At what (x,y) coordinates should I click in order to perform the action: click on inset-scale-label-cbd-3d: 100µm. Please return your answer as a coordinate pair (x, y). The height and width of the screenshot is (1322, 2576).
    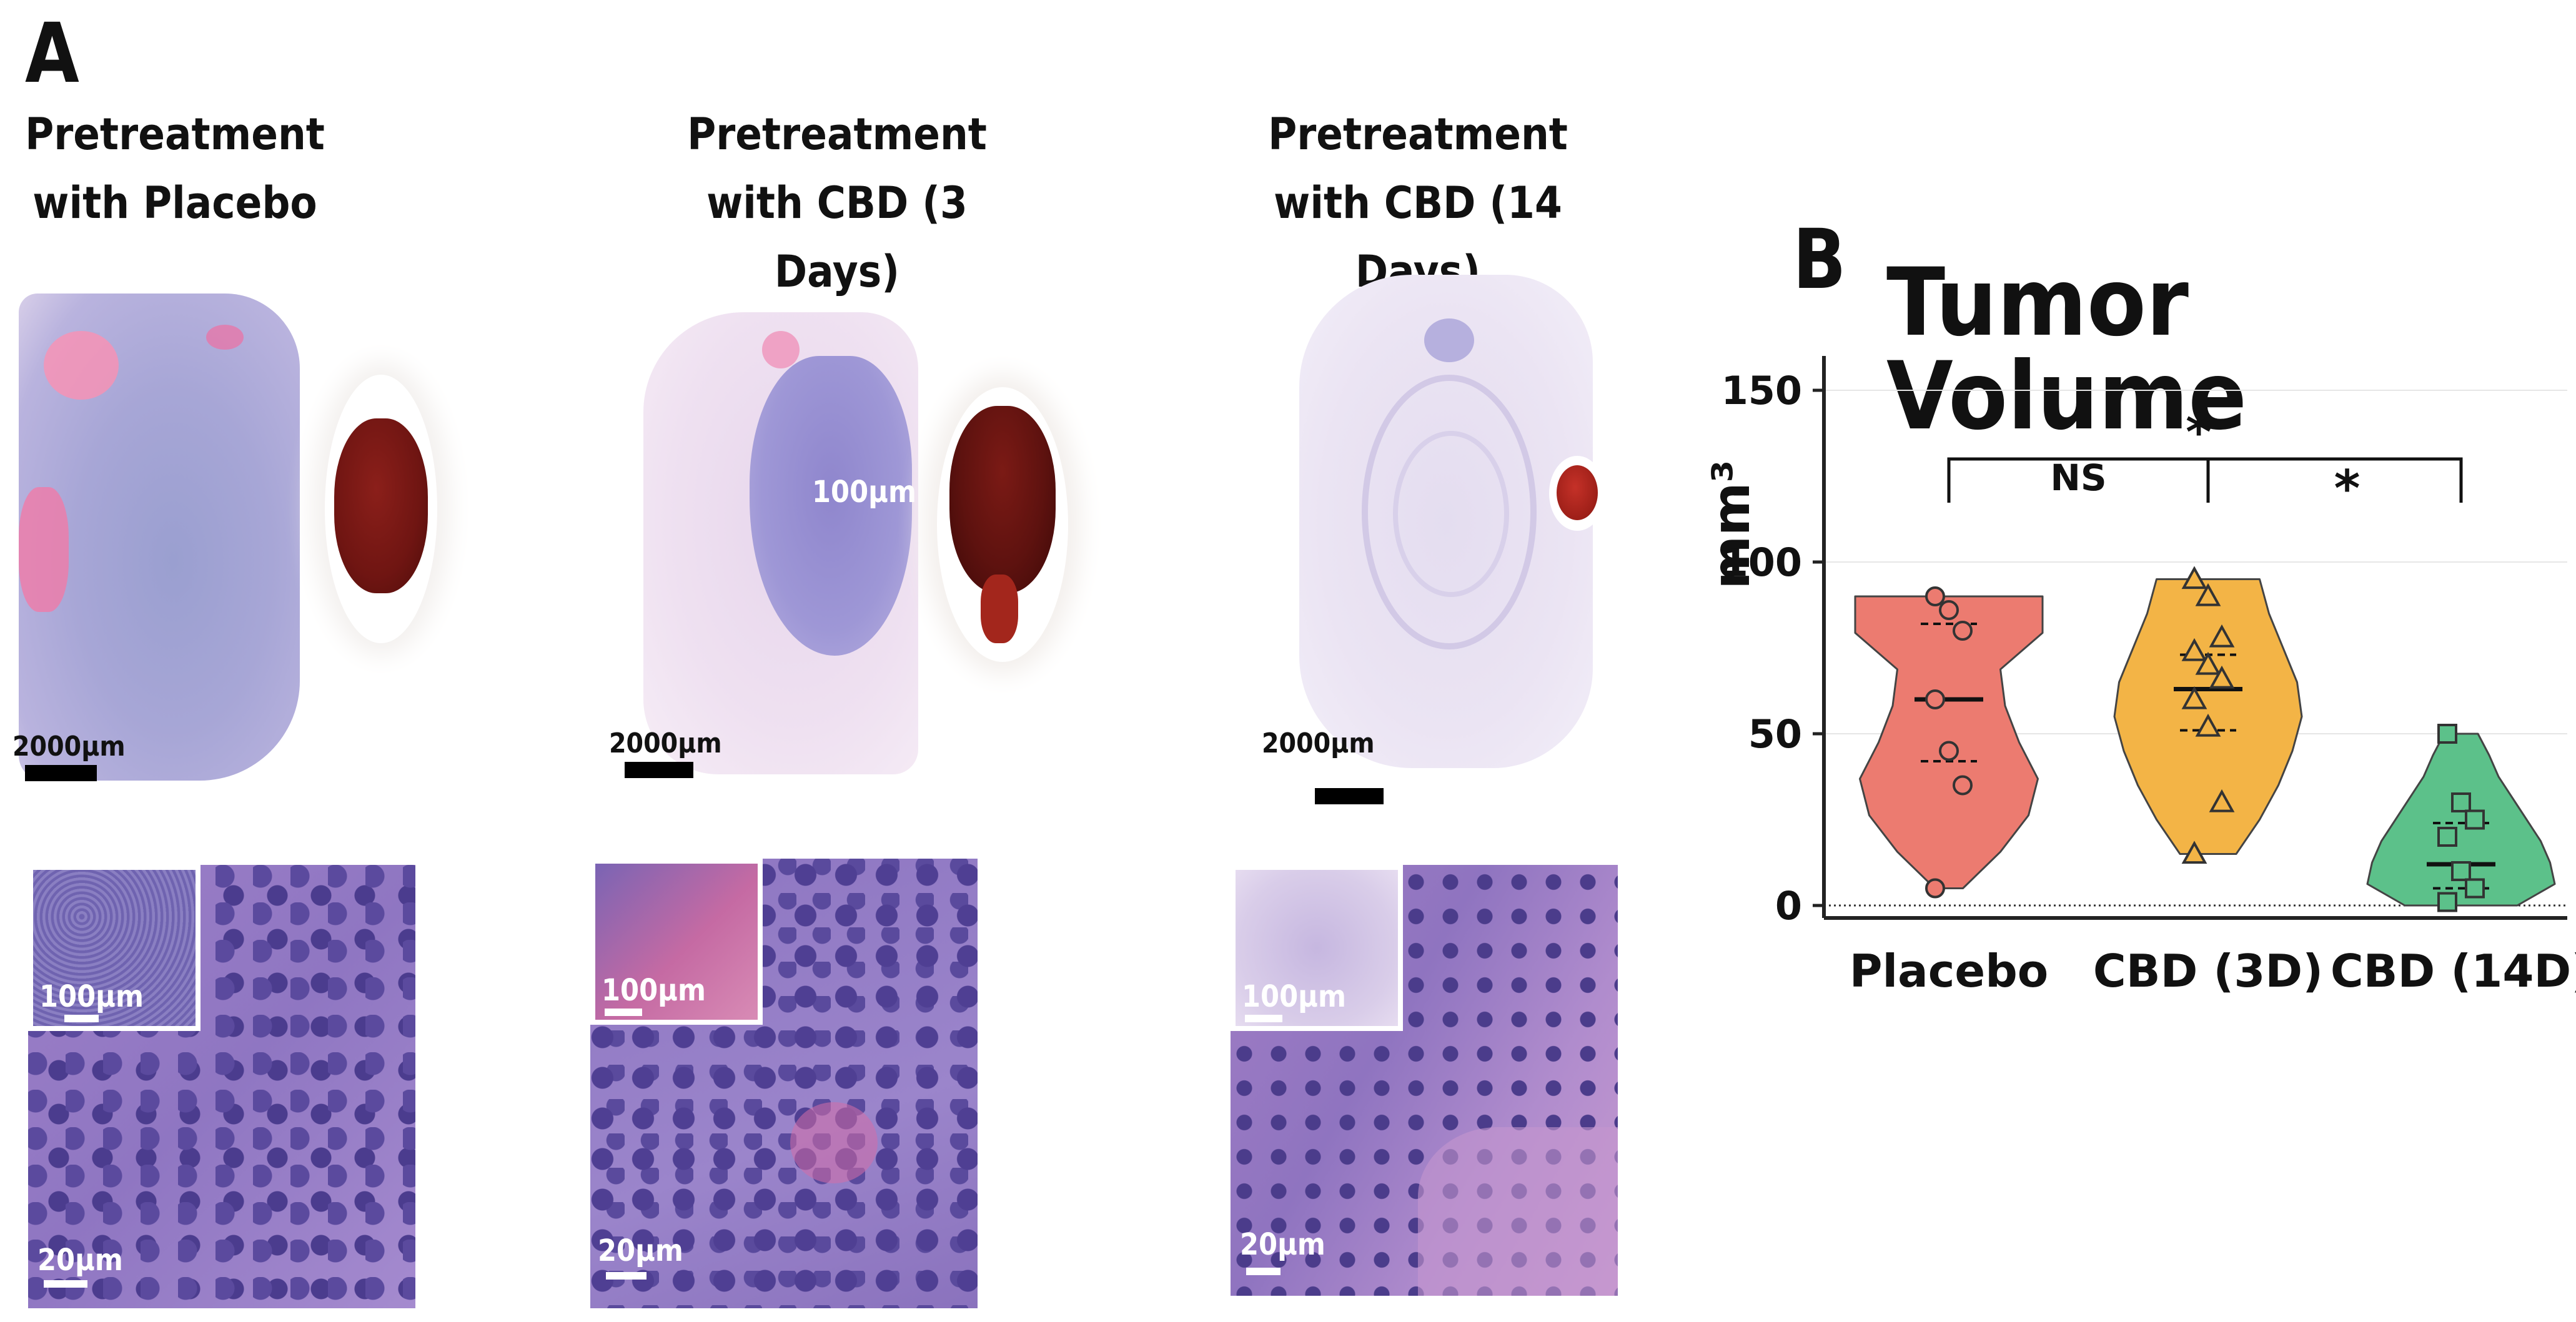
    Looking at the image, I should click on (654, 991).